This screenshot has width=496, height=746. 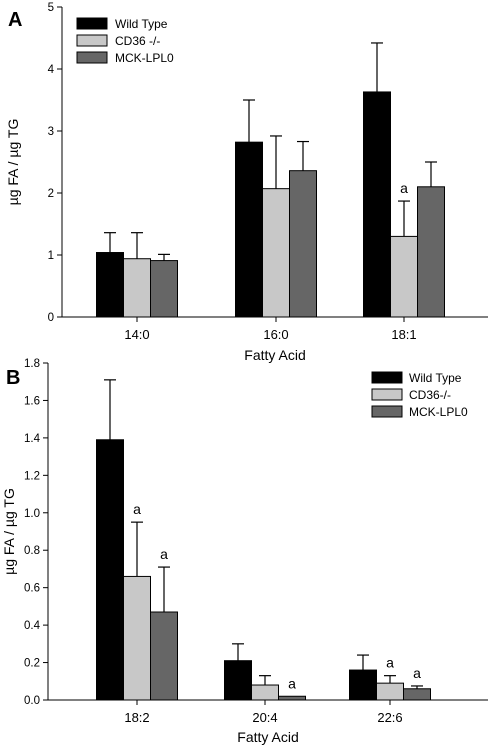 What do you see at coordinates (51, 132) in the screenshot?
I see `y-tick-label: 3` at bounding box center [51, 132].